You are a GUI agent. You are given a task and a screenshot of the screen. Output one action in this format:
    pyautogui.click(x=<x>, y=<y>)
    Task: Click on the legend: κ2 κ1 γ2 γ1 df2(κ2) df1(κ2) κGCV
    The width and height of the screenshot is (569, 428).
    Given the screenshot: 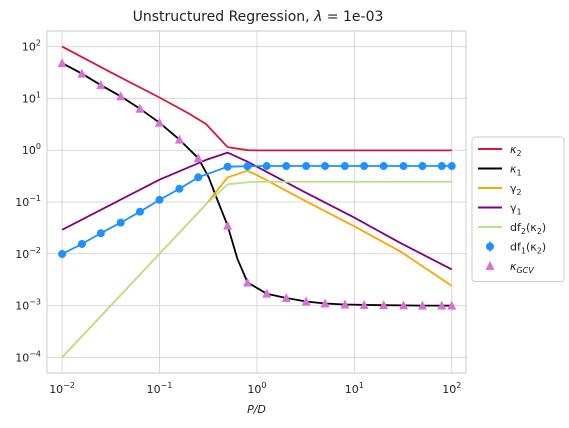 What is the action you would take?
    pyautogui.click(x=518, y=209)
    